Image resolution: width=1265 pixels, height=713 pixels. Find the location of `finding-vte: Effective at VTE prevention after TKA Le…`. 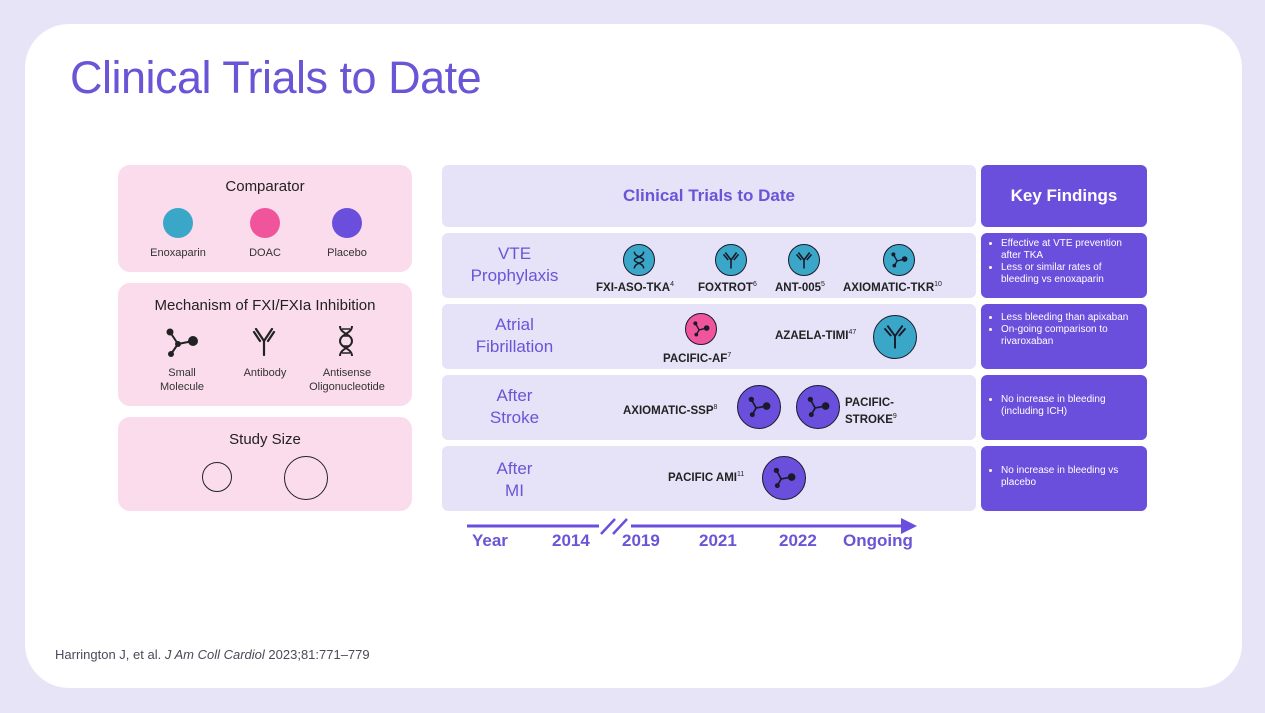

finding-vte: Effective at VTE prevention after TKA Le… is located at coordinates (1064, 265).